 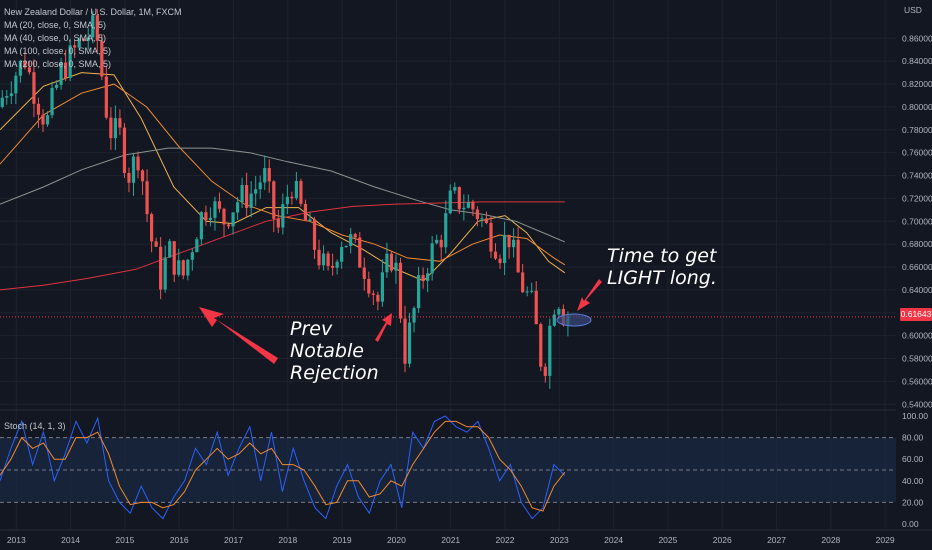 What do you see at coordinates (179, 540) in the screenshot?
I see `time-tick-label: 2016` at bounding box center [179, 540].